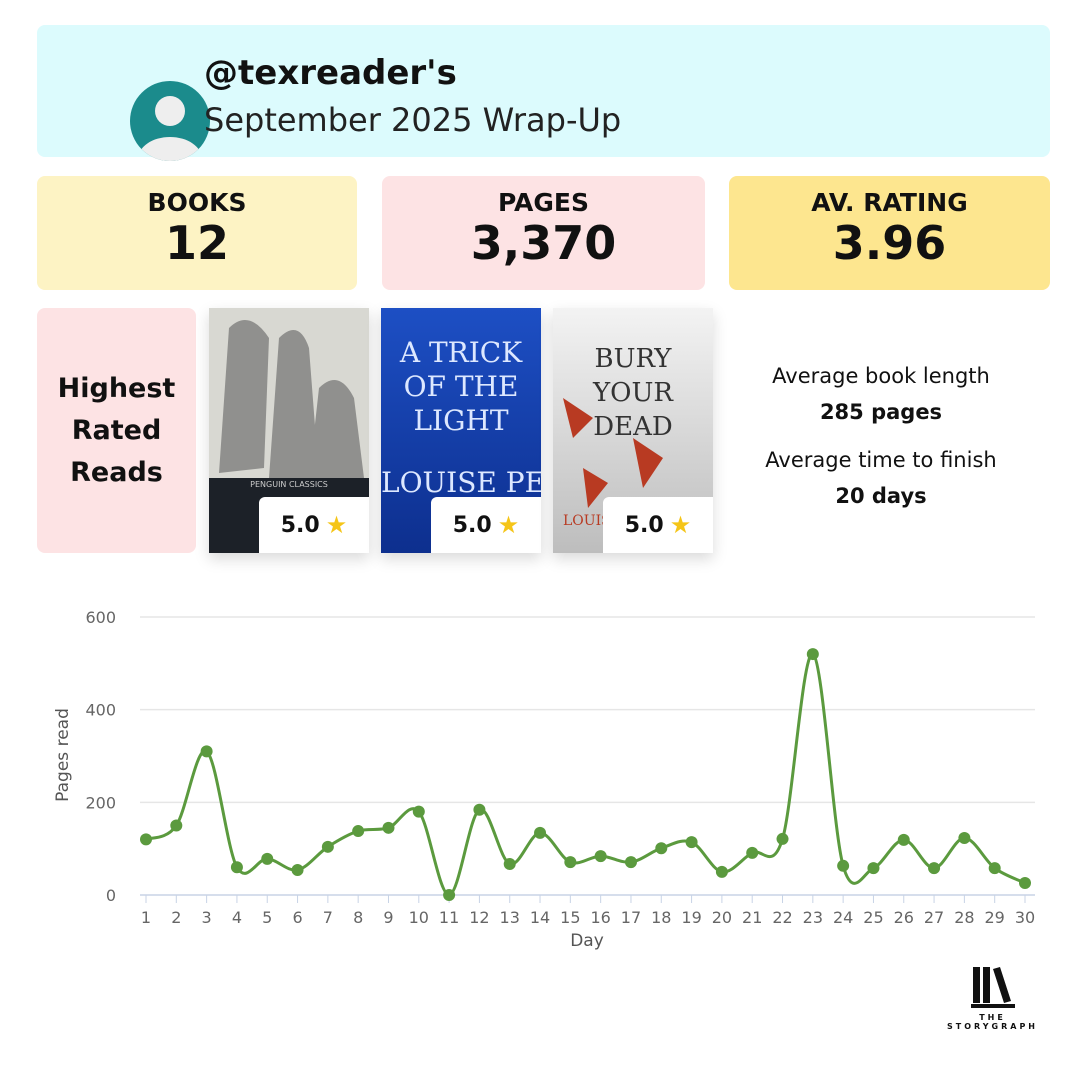 This screenshot has width=1080, height=1080. What do you see at coordinates (587, 941) in the screenshot?
I see `x-axis-title: Day` at bounding box center [587, 941].